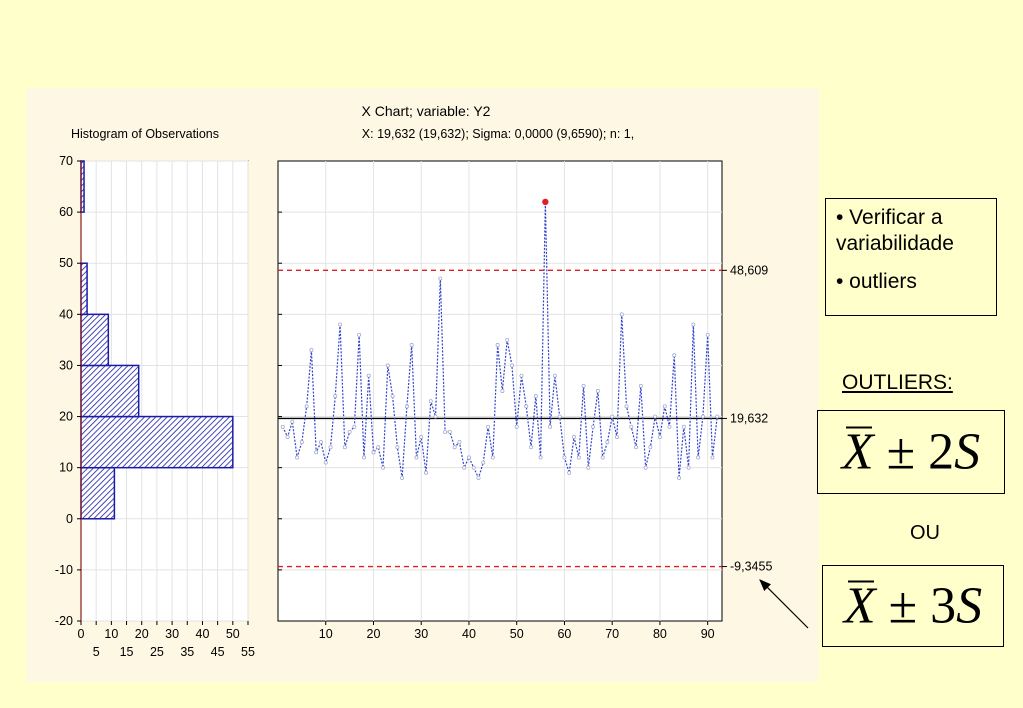 This screenshot has height=708, width=1023. Describe the element at coordinates (426, 111) in the screenshot. I see `xchart-title: X Chart; variable: Y2` at that location.